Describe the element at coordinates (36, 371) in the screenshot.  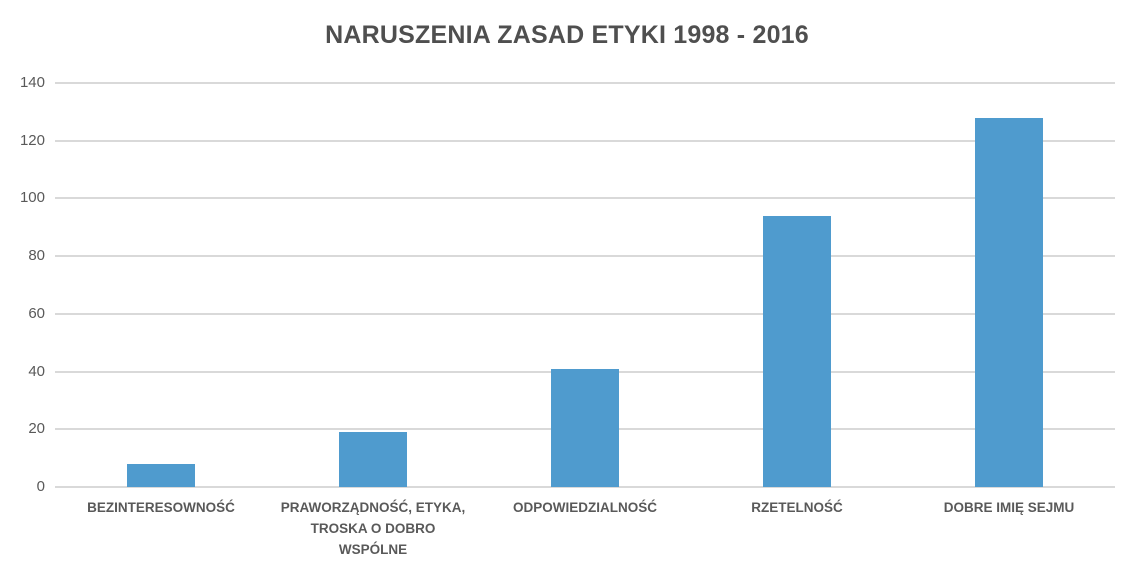
I see `y-axis-tick-label: 40` at that location.